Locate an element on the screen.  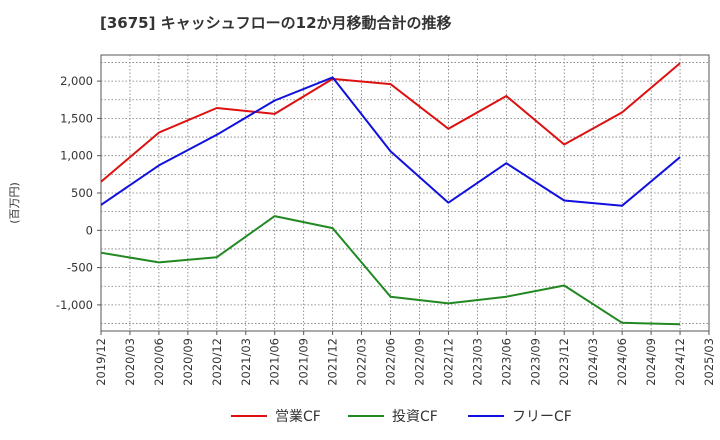
y-tick-label: -1,000 is located at coordinates (74, 305).